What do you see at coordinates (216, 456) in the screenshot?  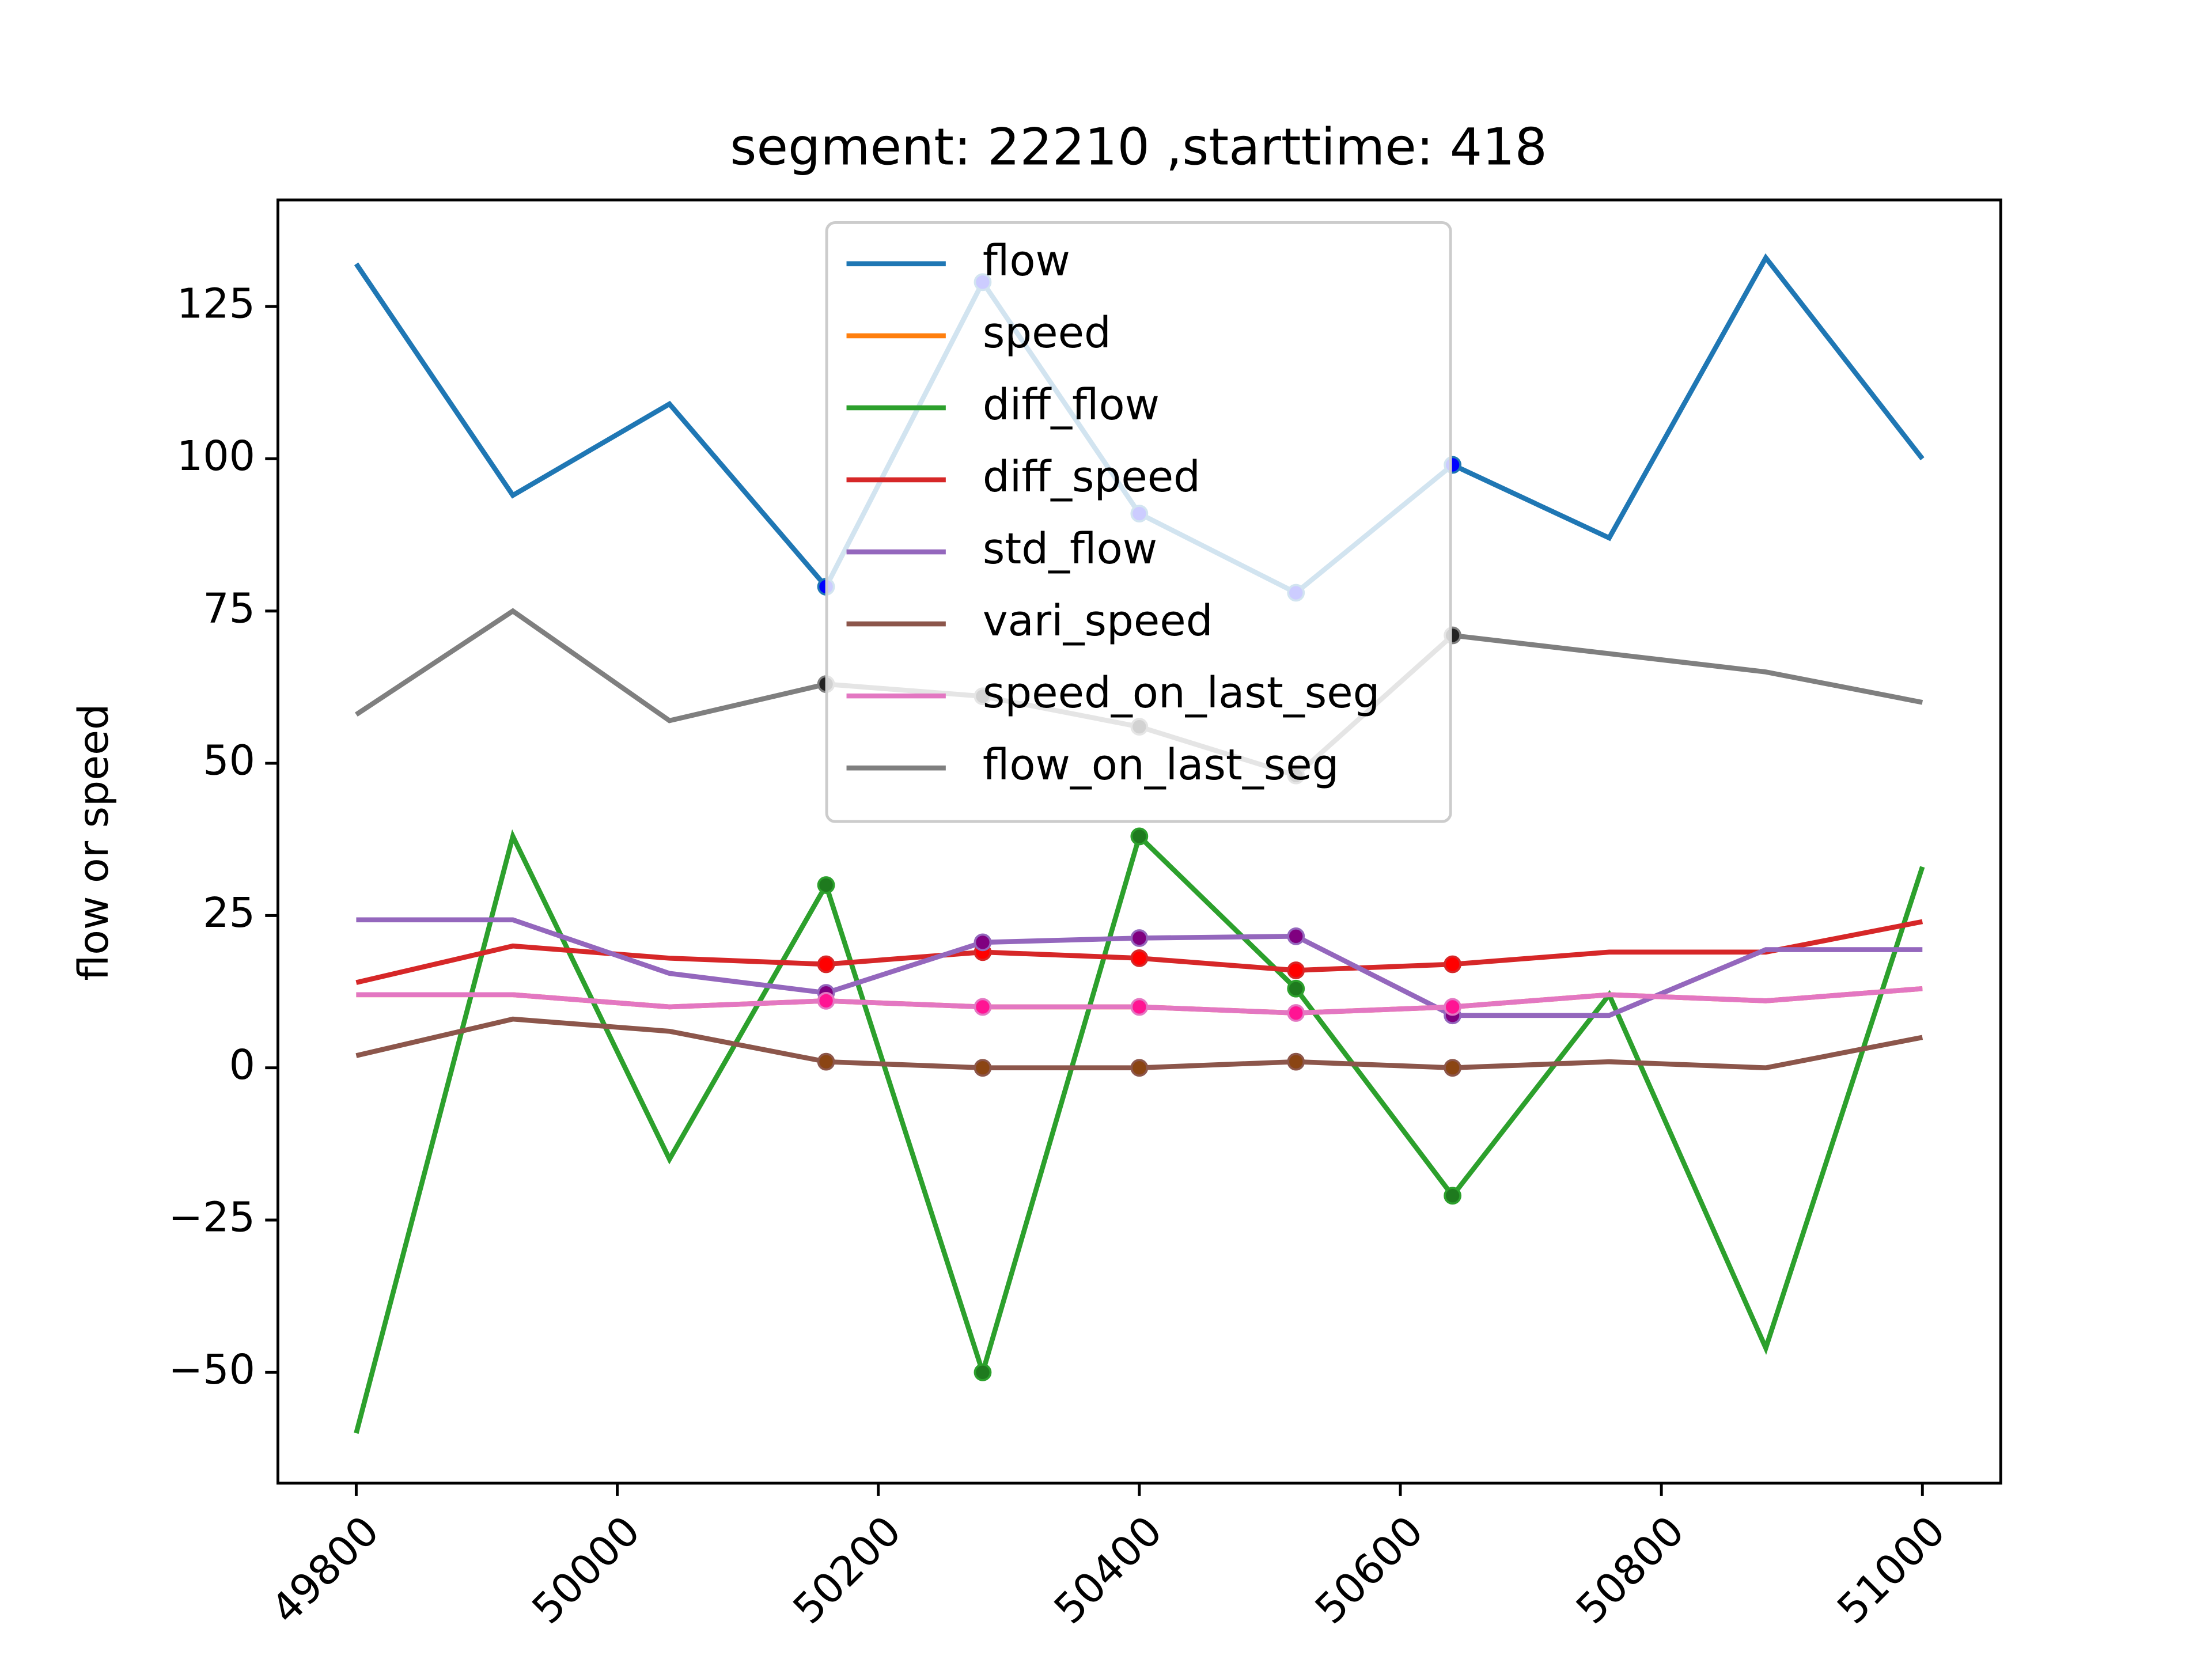 I see `y-tick-label: 100` at bounding box center [216, 456].